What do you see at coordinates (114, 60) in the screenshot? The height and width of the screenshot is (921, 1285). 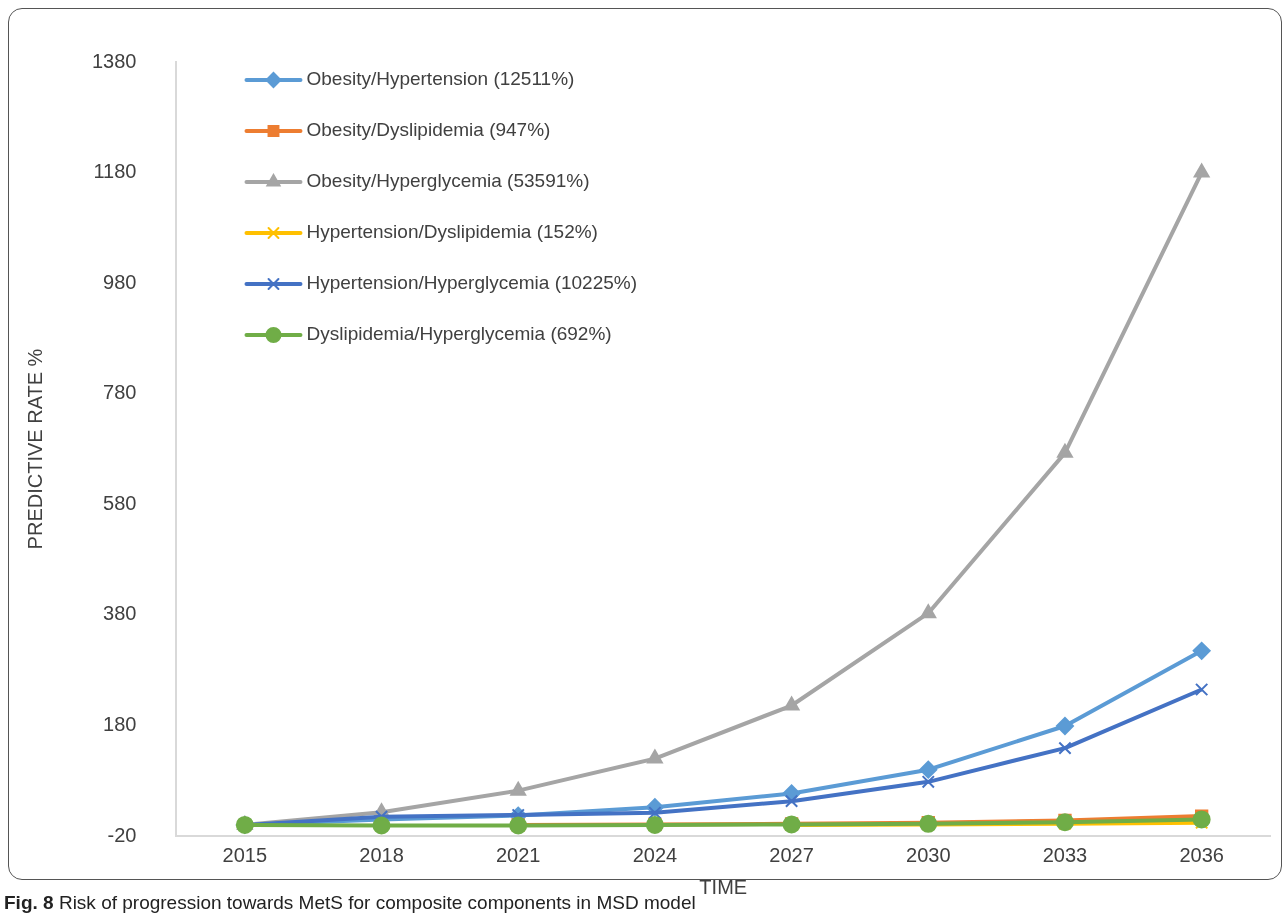 I see `y-tick-label: 1380` at bounding box center [114, 60].